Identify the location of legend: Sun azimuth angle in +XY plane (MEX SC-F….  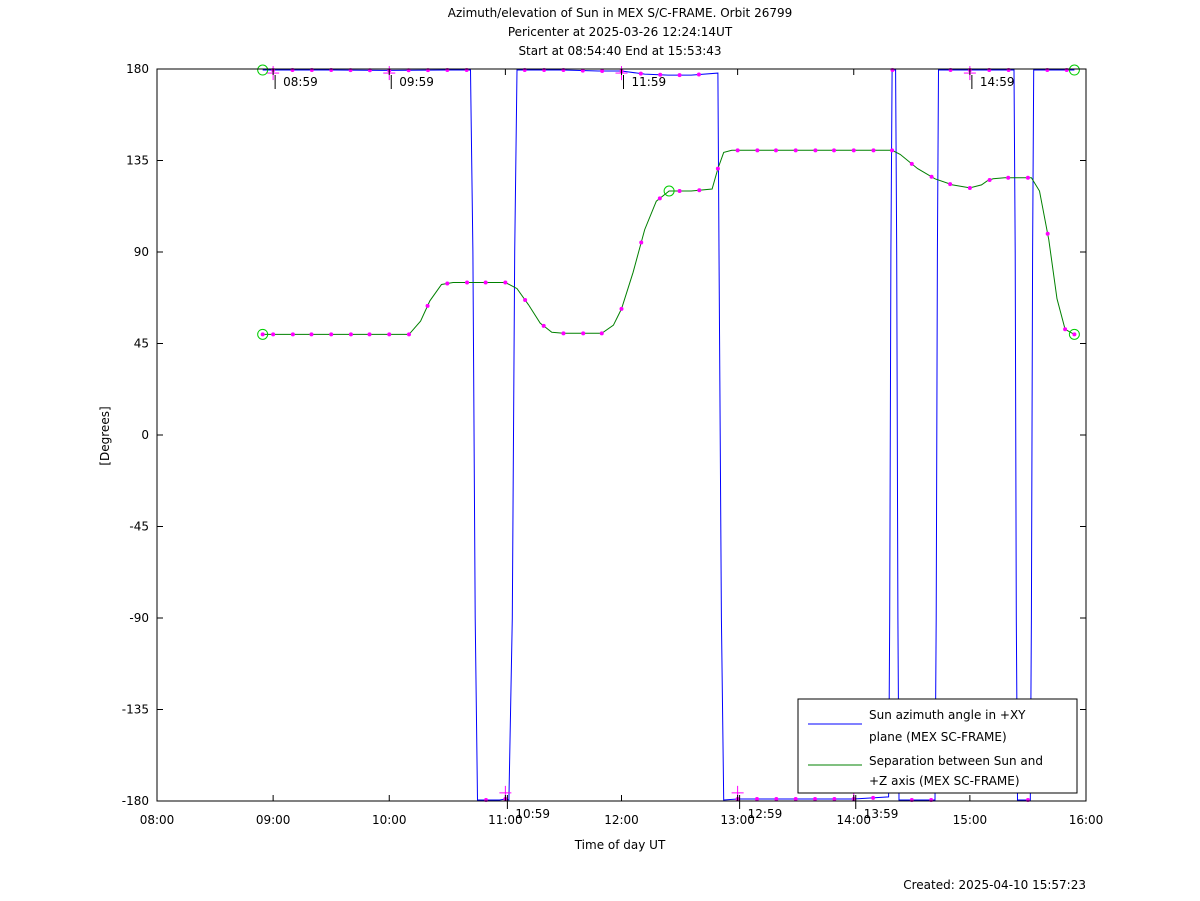
(937, 746).